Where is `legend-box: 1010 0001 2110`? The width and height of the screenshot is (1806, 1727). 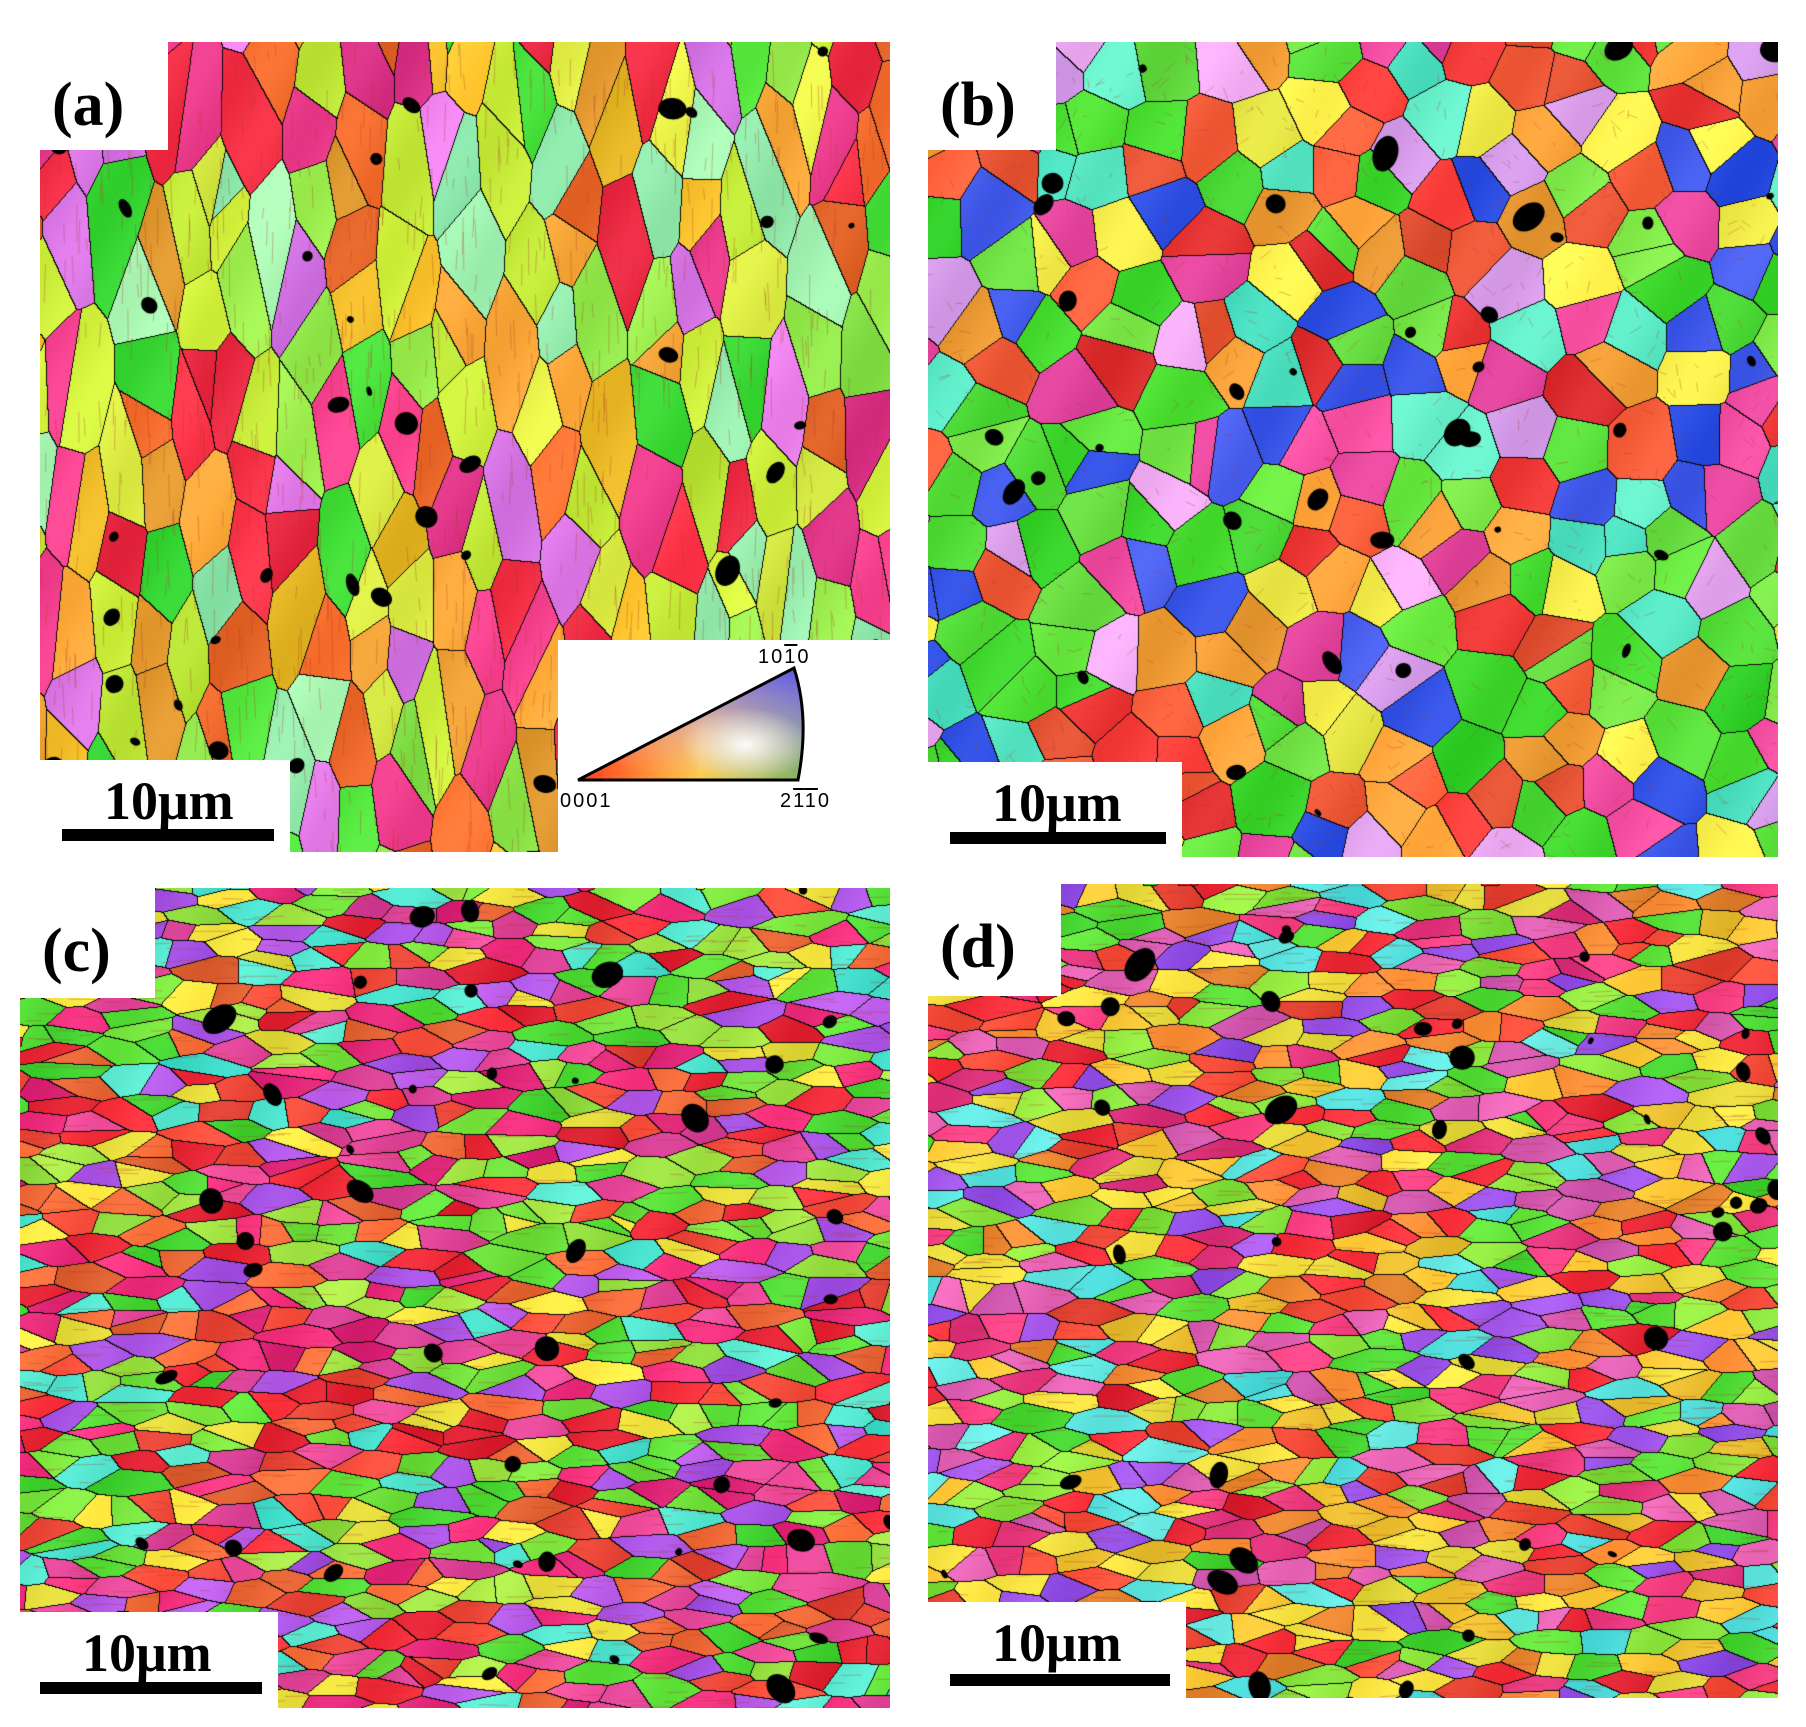 legend-box: 1010 0001 2110 is located at coordinates (724, 746).